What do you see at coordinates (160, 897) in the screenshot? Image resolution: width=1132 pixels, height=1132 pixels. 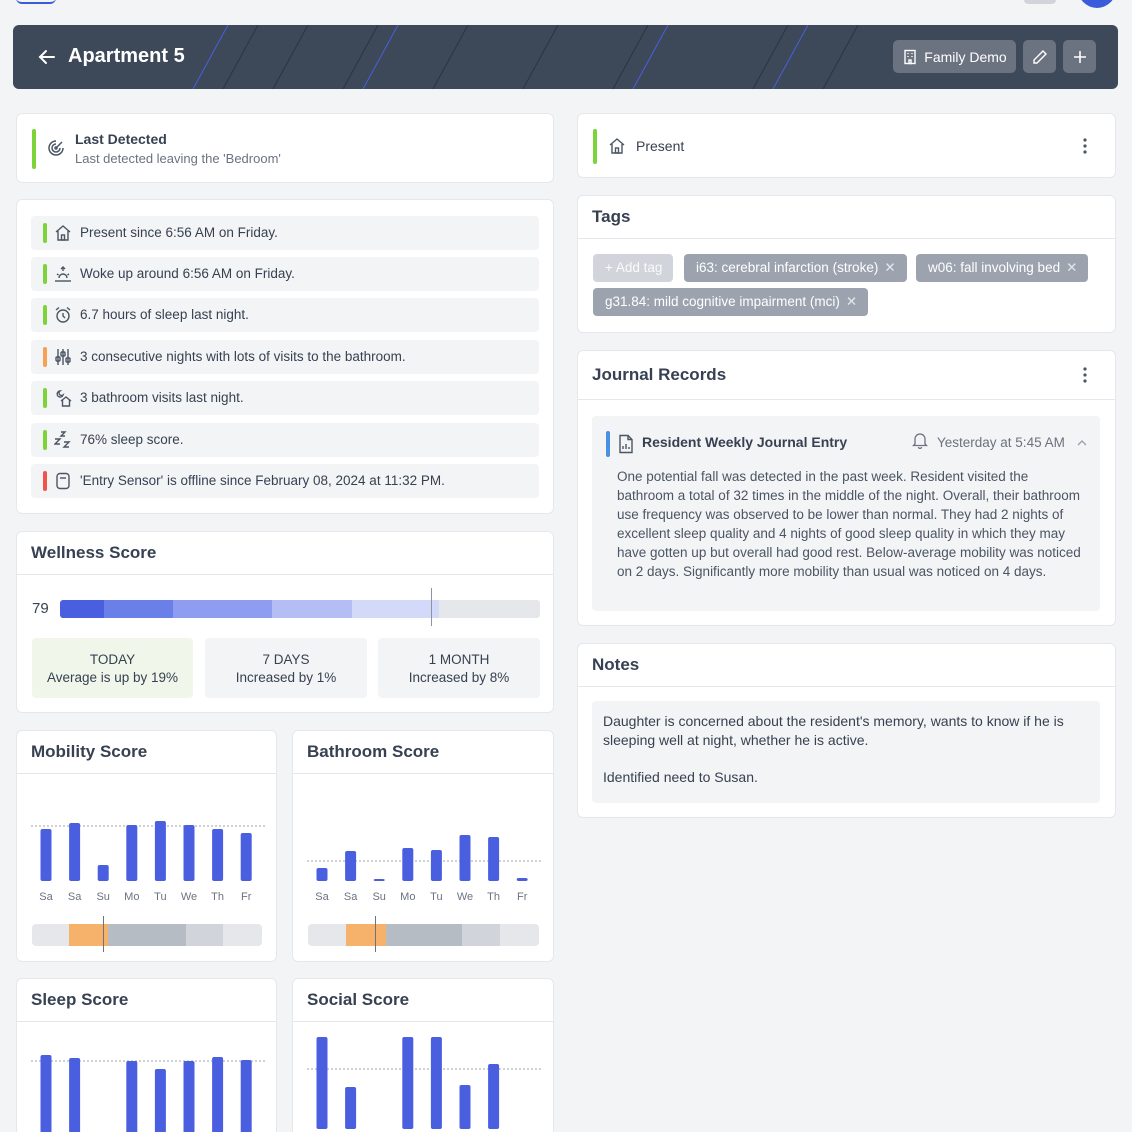 I see `day-label: Tu` at bounding box center [160, 897].